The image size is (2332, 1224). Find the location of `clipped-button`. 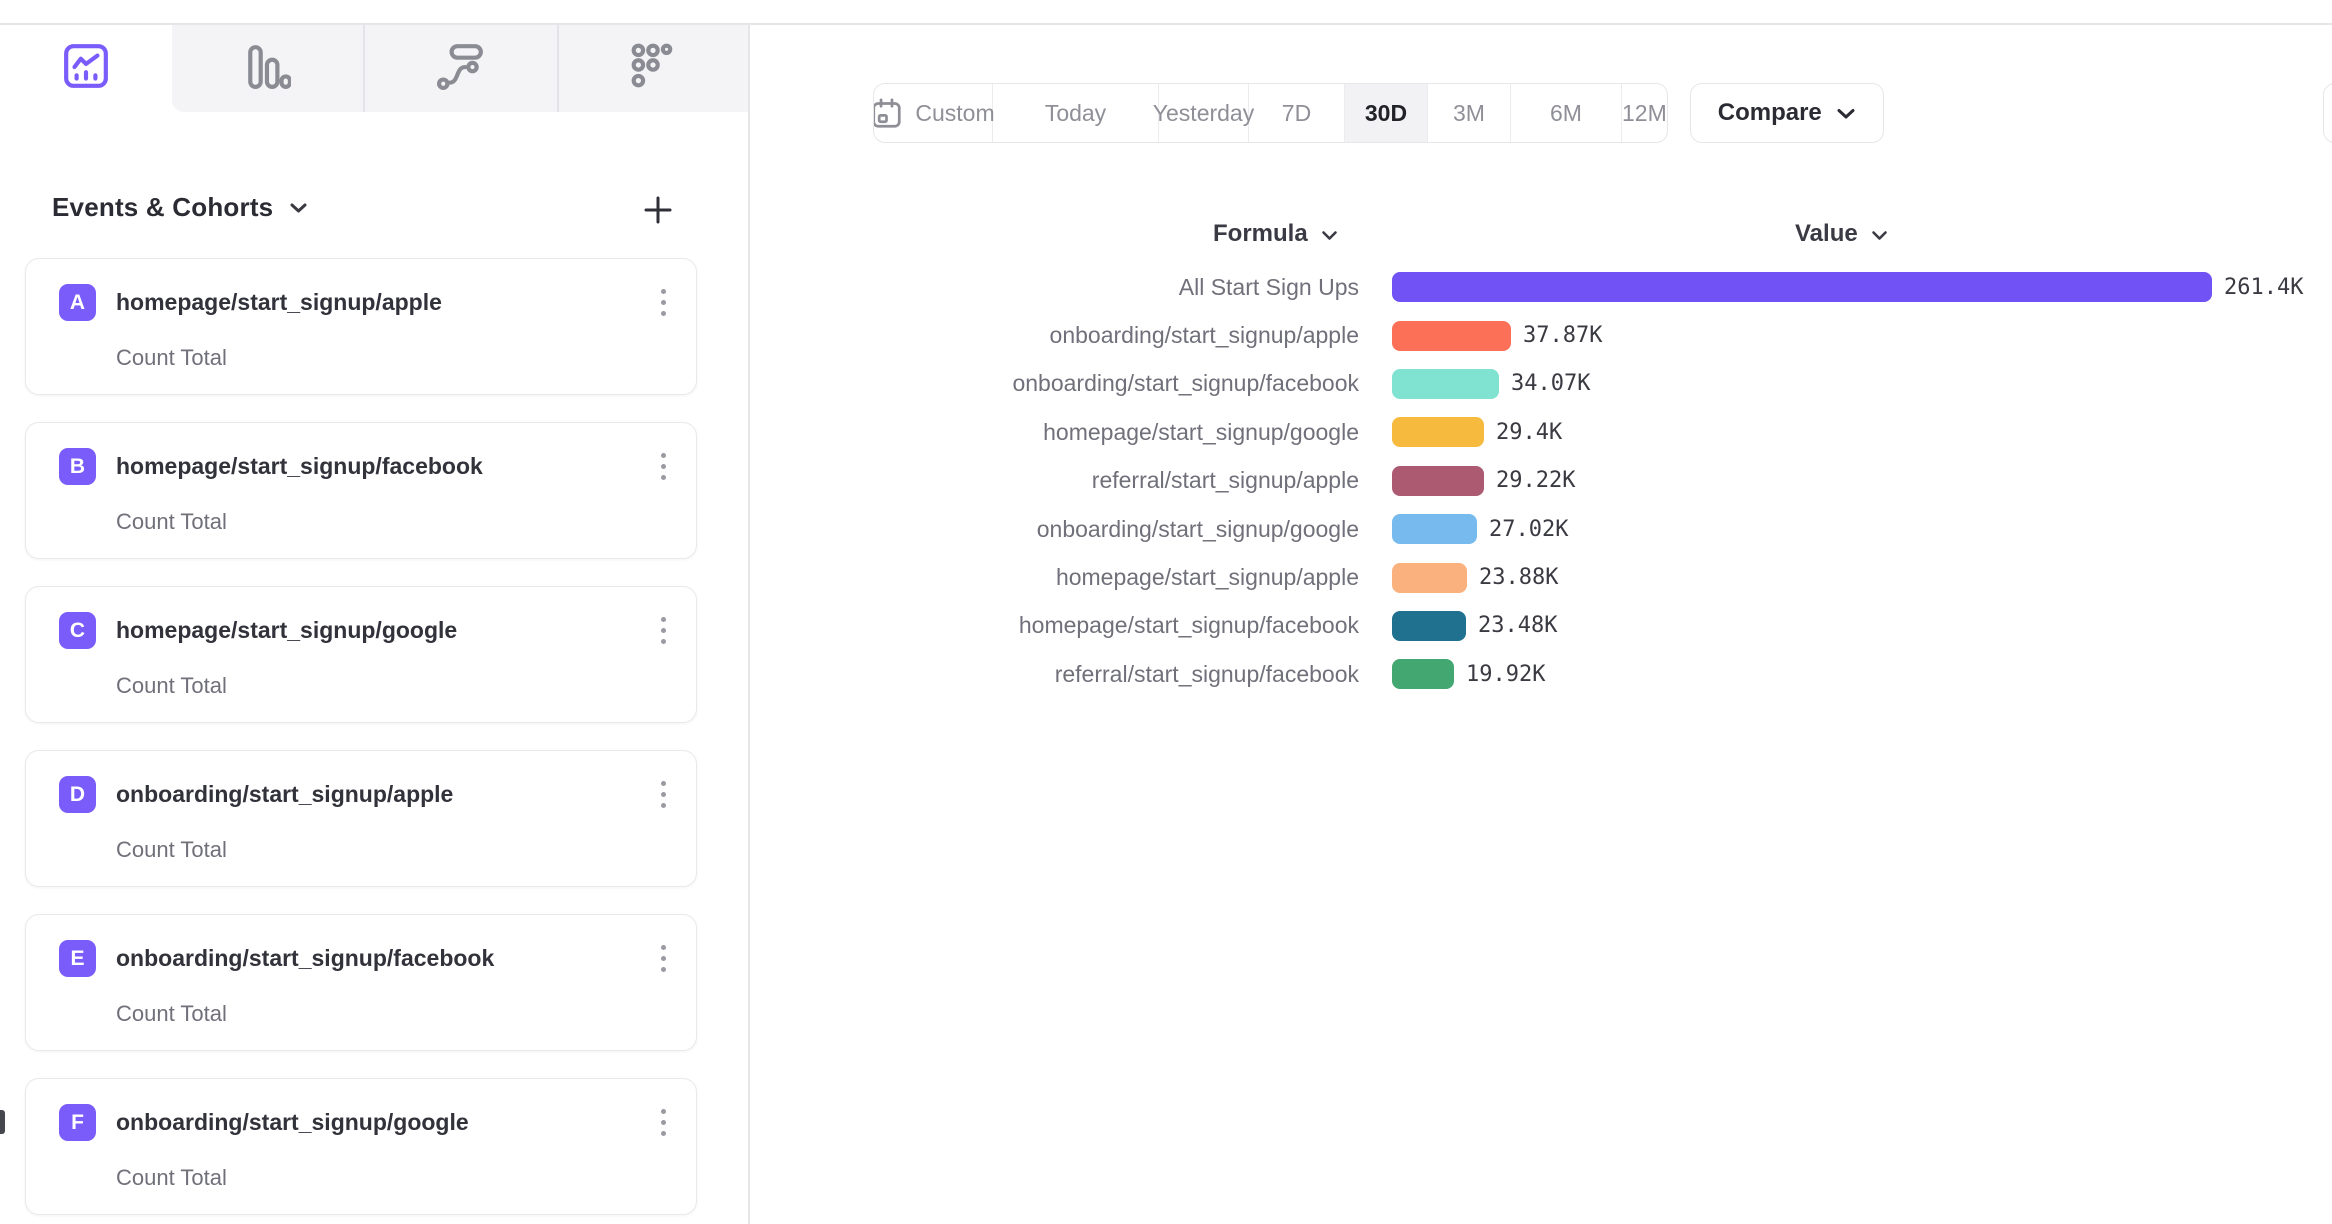

clipped-button is located at coordinates (2327, 113).